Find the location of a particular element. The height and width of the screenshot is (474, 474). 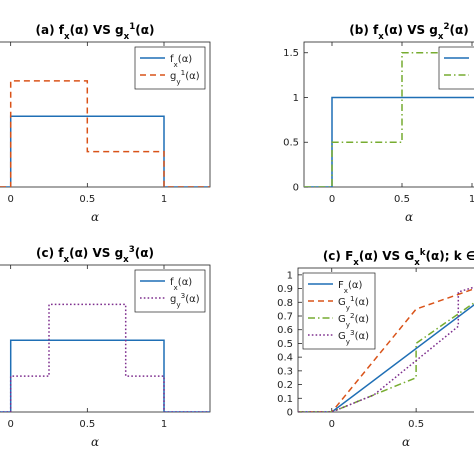

y-tick-label: 0.3 is located at coordinates (285, 371).